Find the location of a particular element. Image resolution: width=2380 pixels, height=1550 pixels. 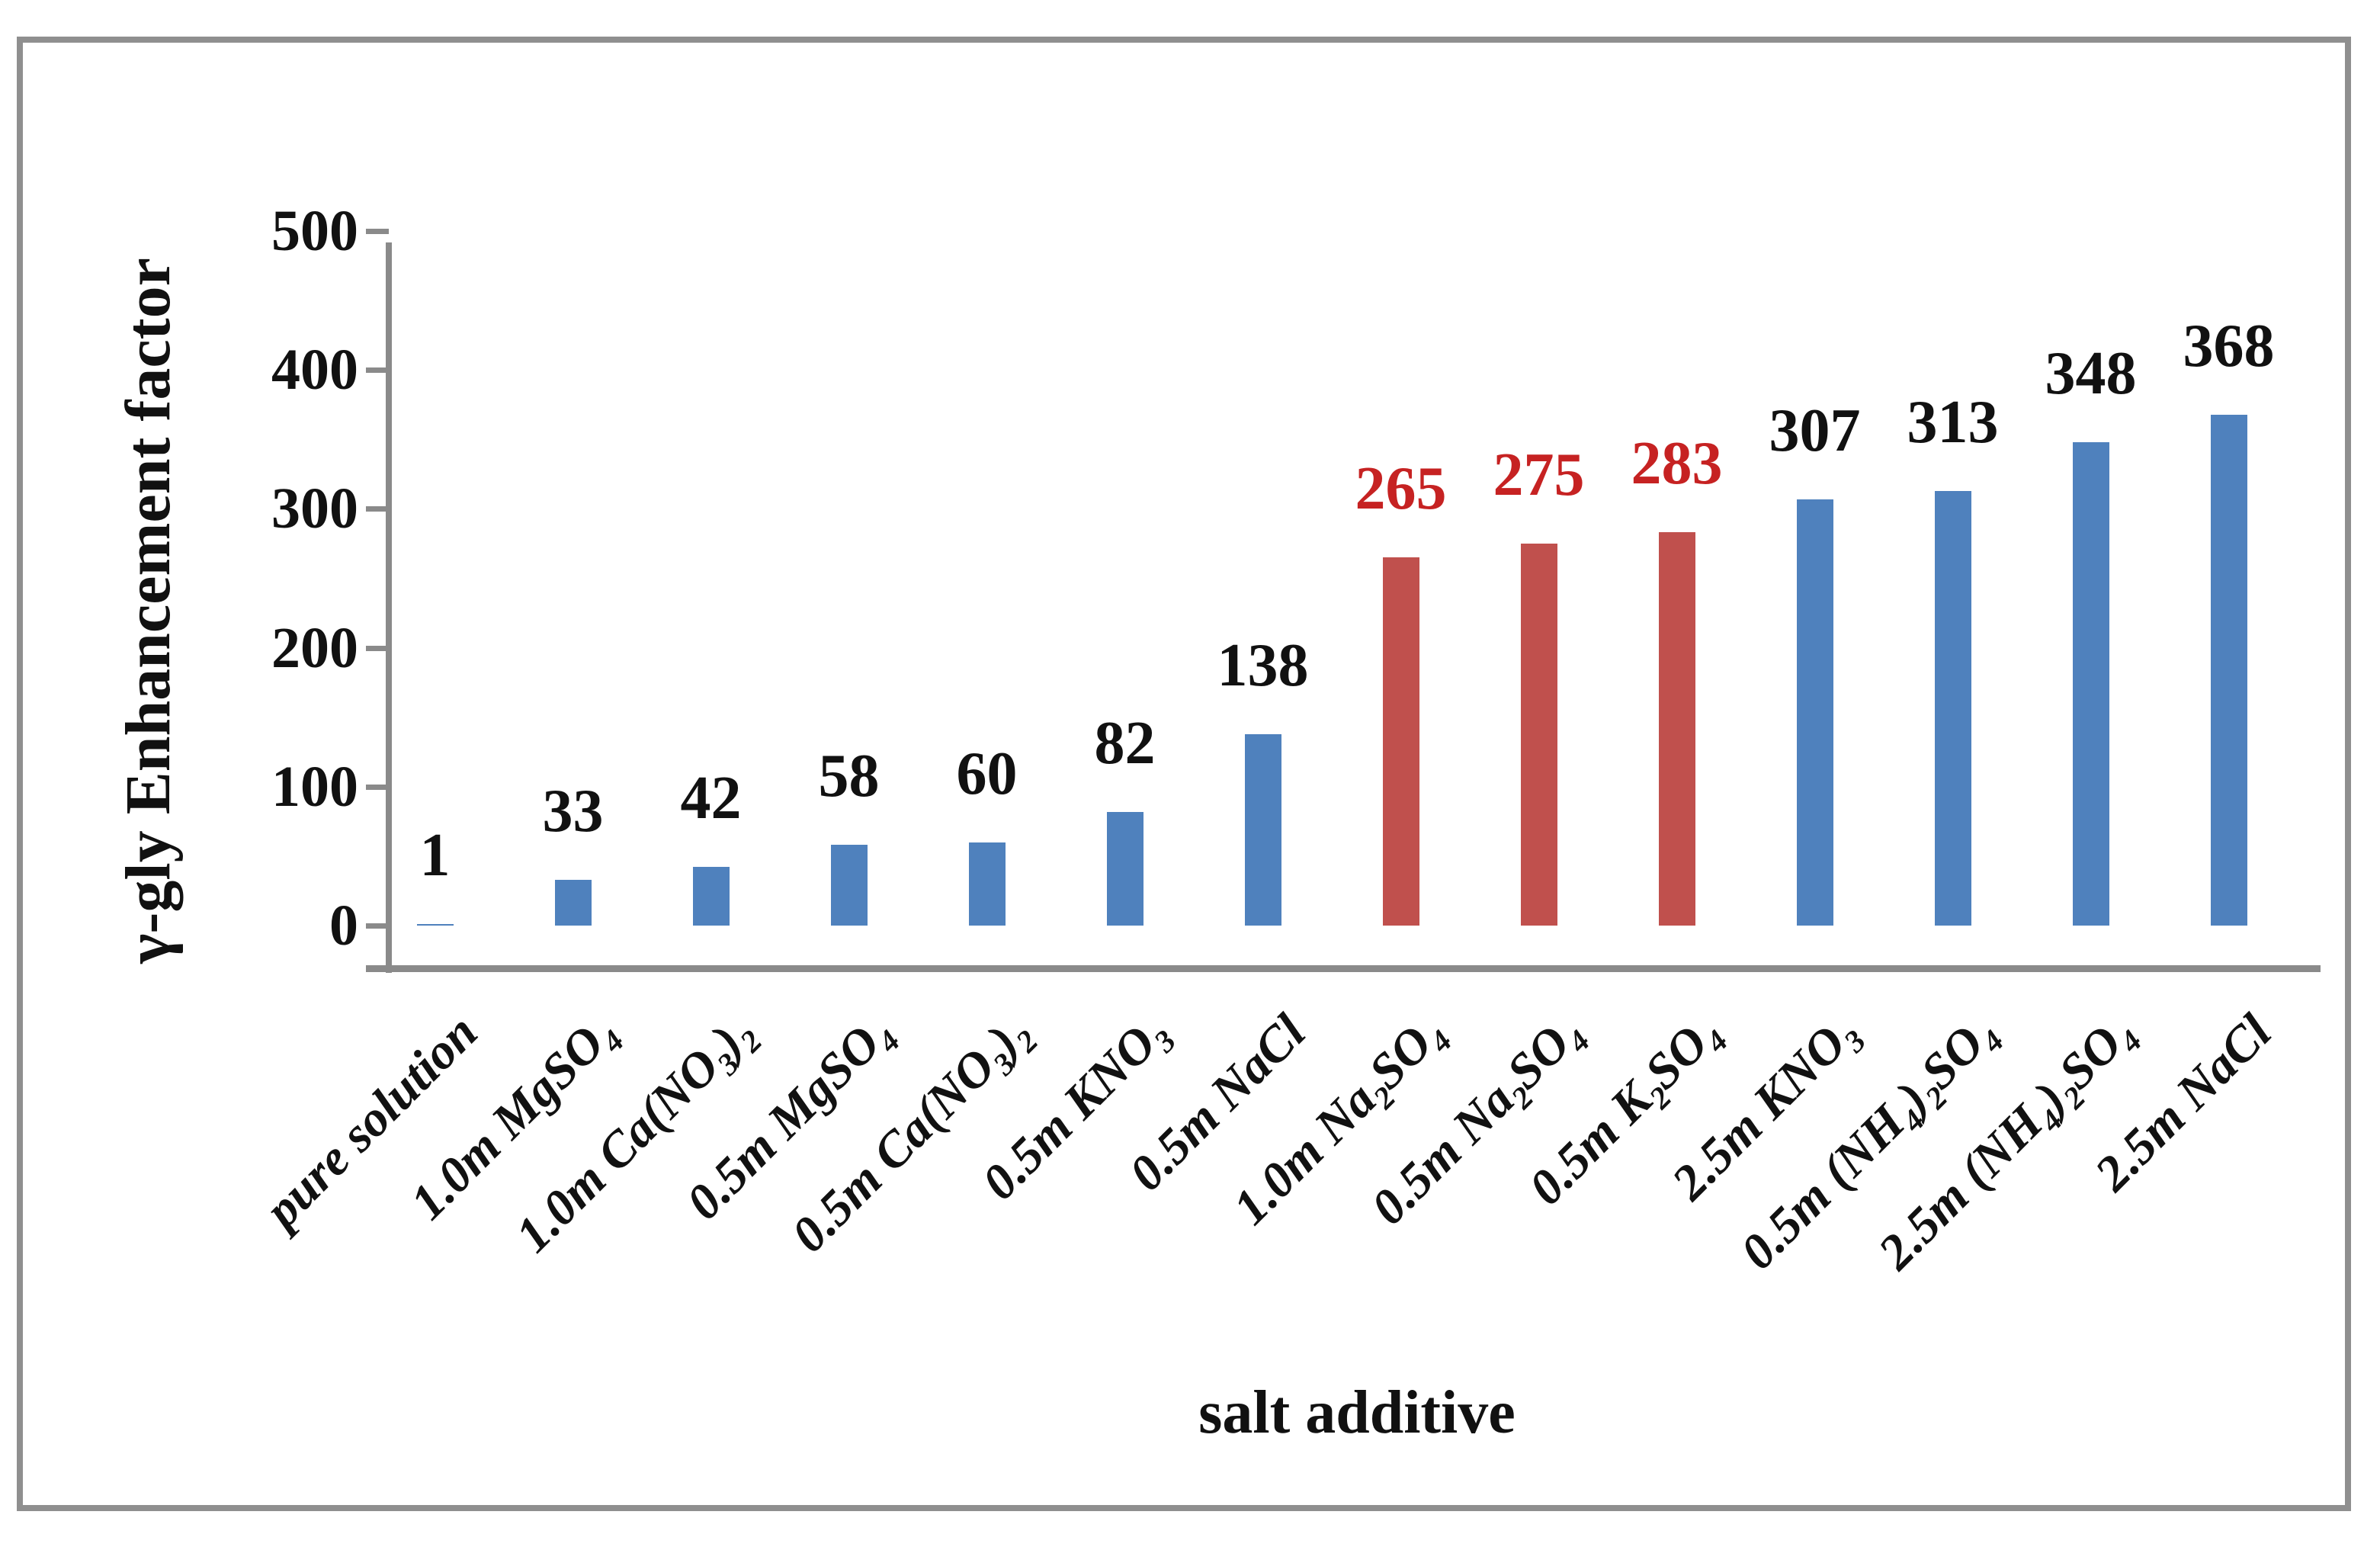

y-axis-tick-label: 300 is located at coordinates (314, 509).